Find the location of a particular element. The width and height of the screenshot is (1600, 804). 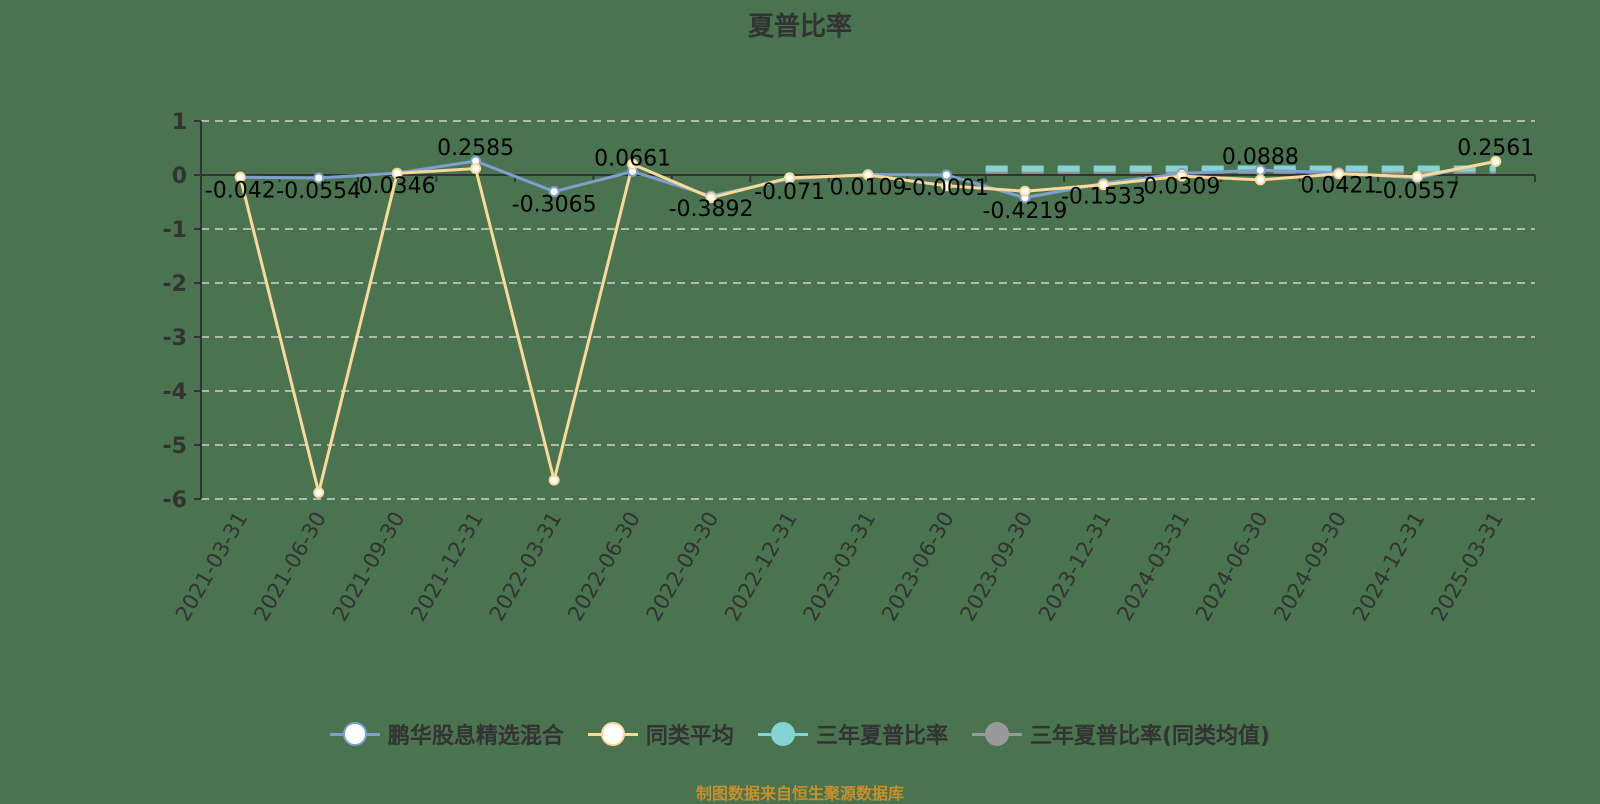

x-tick-label: 2021-12-31 is located at coordinates (447, 567).